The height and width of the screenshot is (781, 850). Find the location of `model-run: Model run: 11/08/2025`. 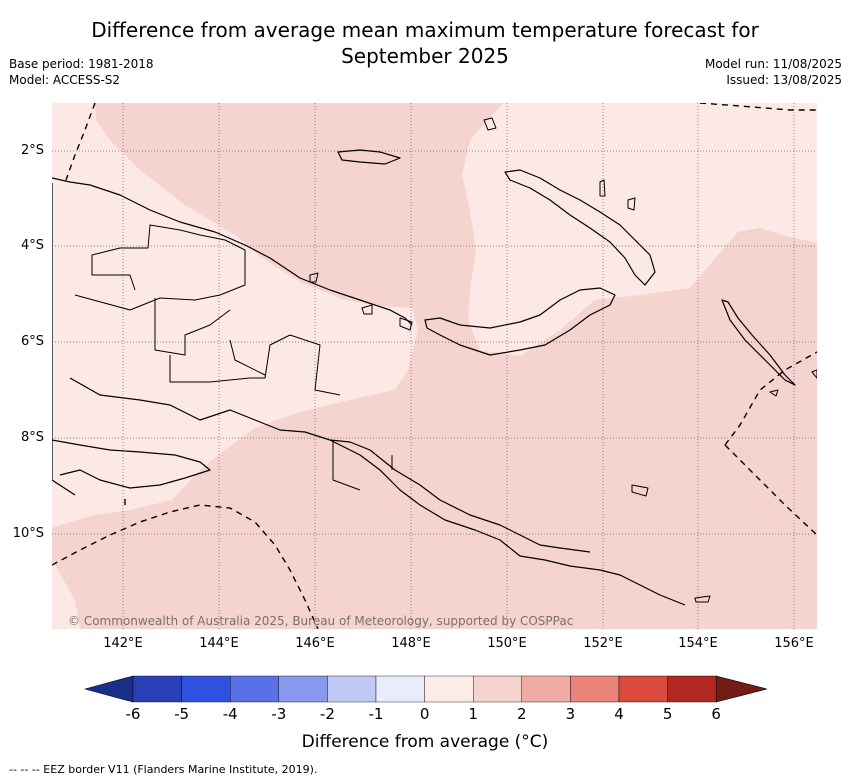

model-run: Model run: 11/08/2025 is located at coordinates (773, 64).